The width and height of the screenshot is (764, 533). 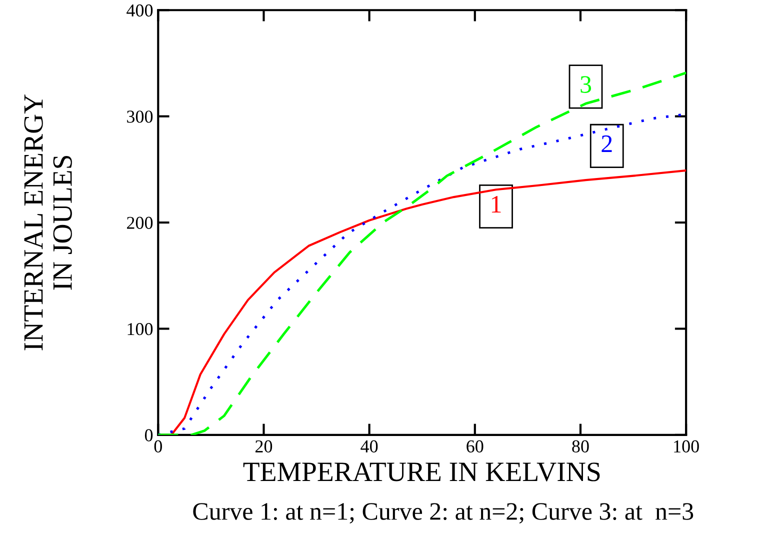 What do you see at coordinates (48, 222) in the screenshot?
I see `y-axis-title: INTERNAL ENERGY IN JOULES` at bounding box center [48, 222].